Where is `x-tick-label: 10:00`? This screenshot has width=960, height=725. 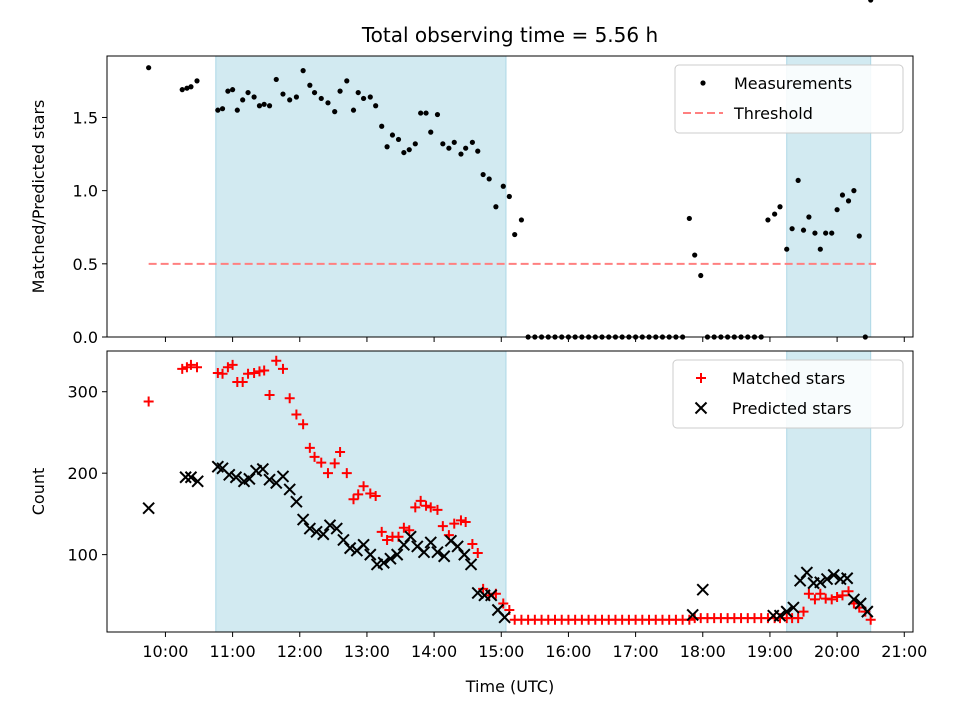
x-tick-label: 10:00 is located at coordinates (165, 651).